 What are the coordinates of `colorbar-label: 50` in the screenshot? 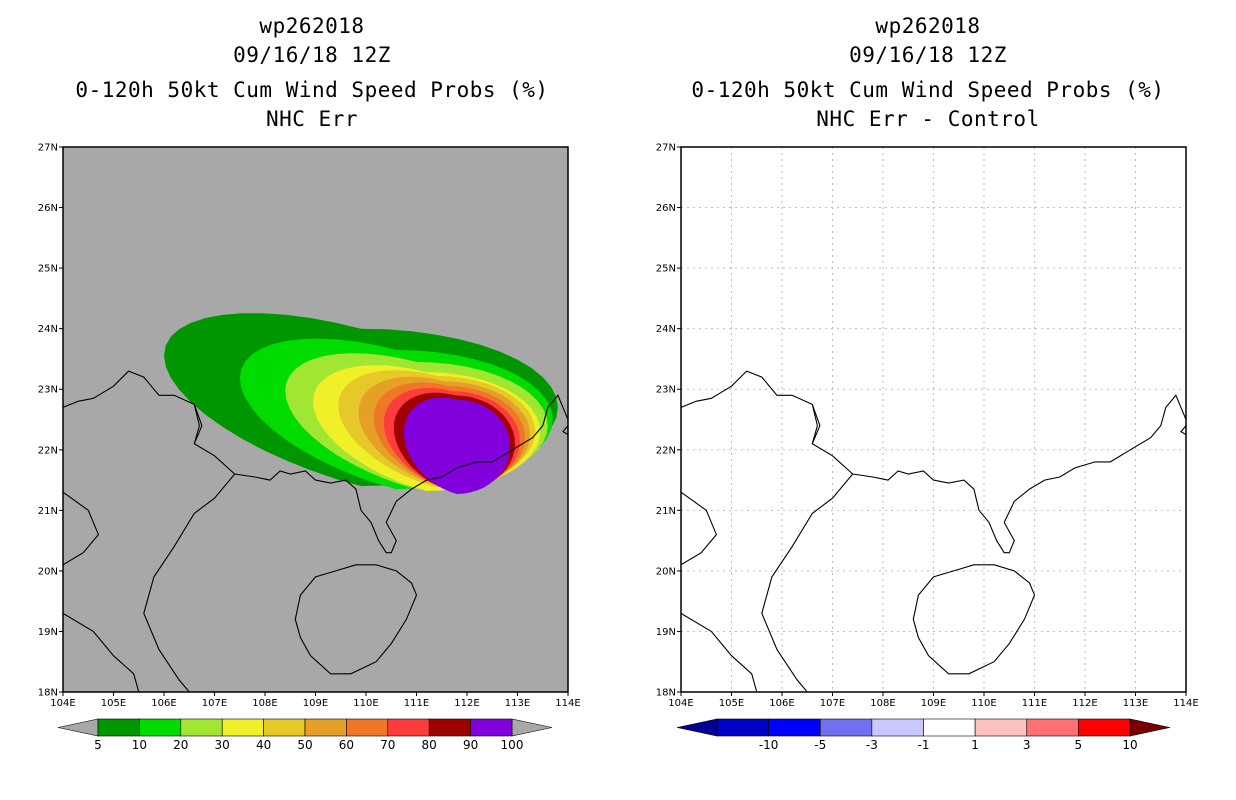 It's located at (304, 745).